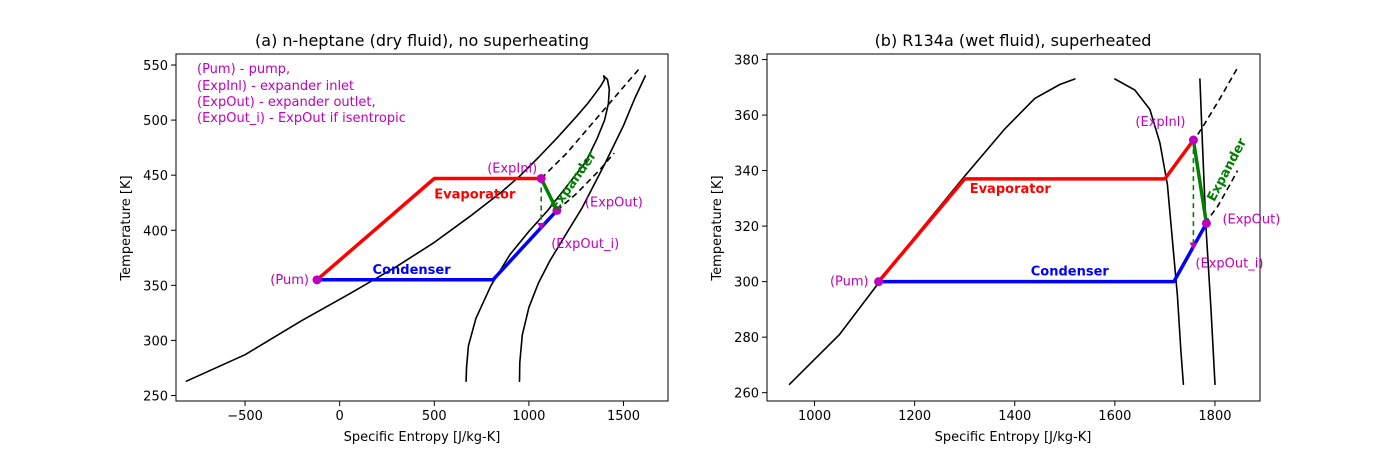  Describe the element at coordinates (155, 66) in the screenshot. I see `y-tick-label: 550` at that location.